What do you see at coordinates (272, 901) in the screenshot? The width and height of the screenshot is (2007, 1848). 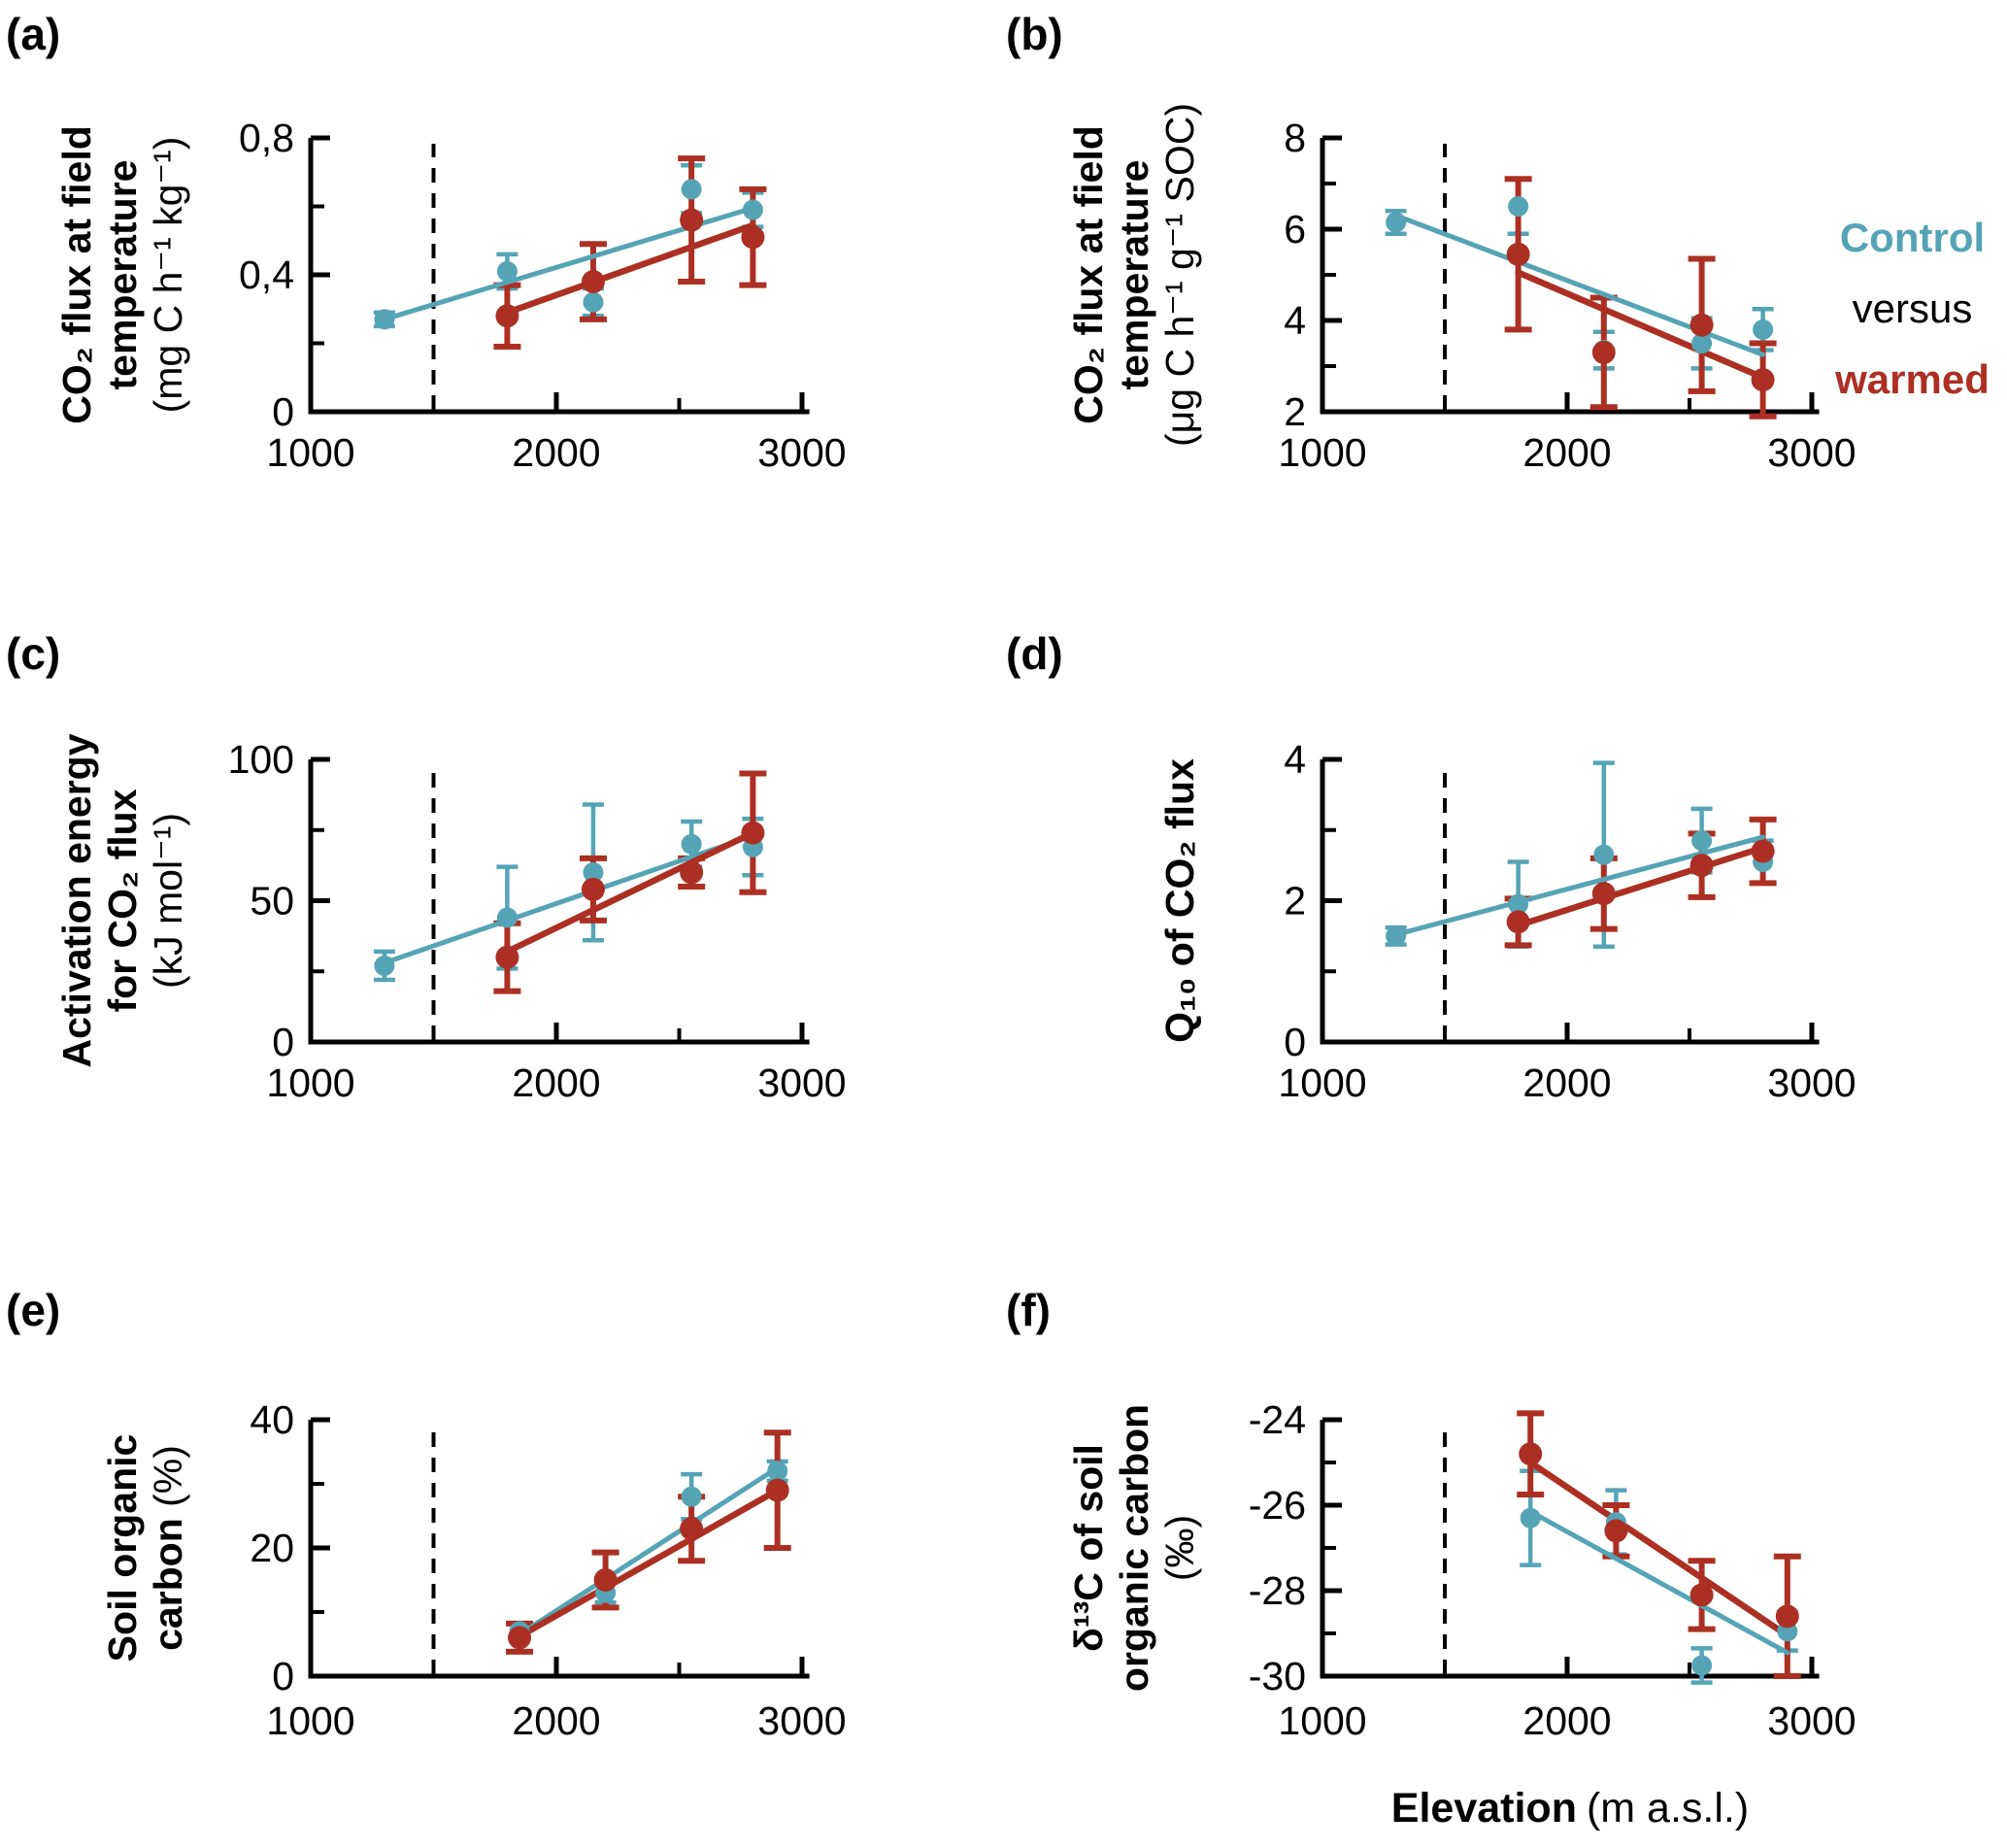 I see `y-tick-label: 50` at bounding box center [272, 901].